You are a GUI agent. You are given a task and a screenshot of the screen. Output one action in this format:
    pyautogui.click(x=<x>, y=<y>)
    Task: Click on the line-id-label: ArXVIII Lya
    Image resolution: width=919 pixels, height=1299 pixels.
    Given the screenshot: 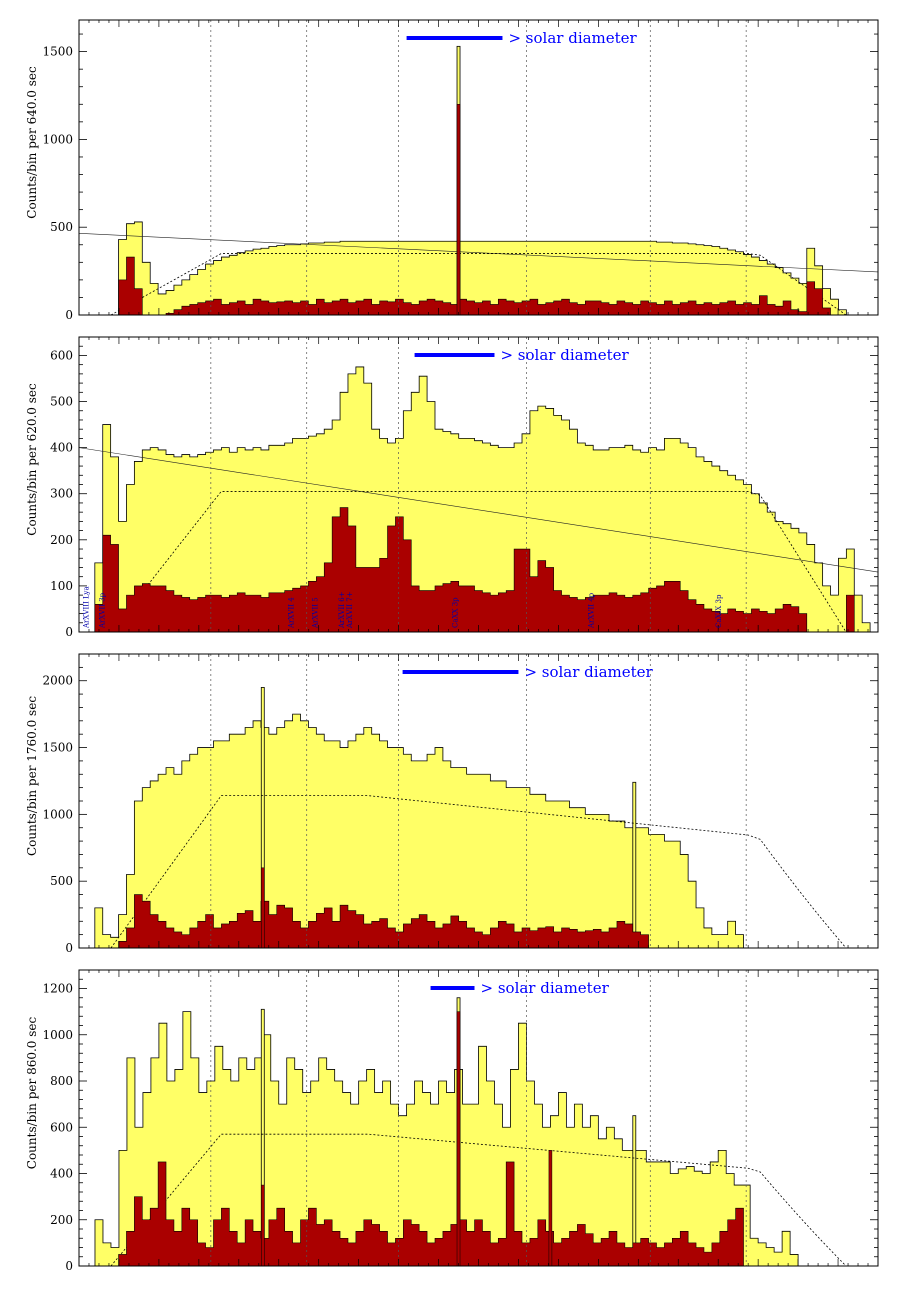 What is the action you would take?
    pyautogui.click(x=86, y=607)
    